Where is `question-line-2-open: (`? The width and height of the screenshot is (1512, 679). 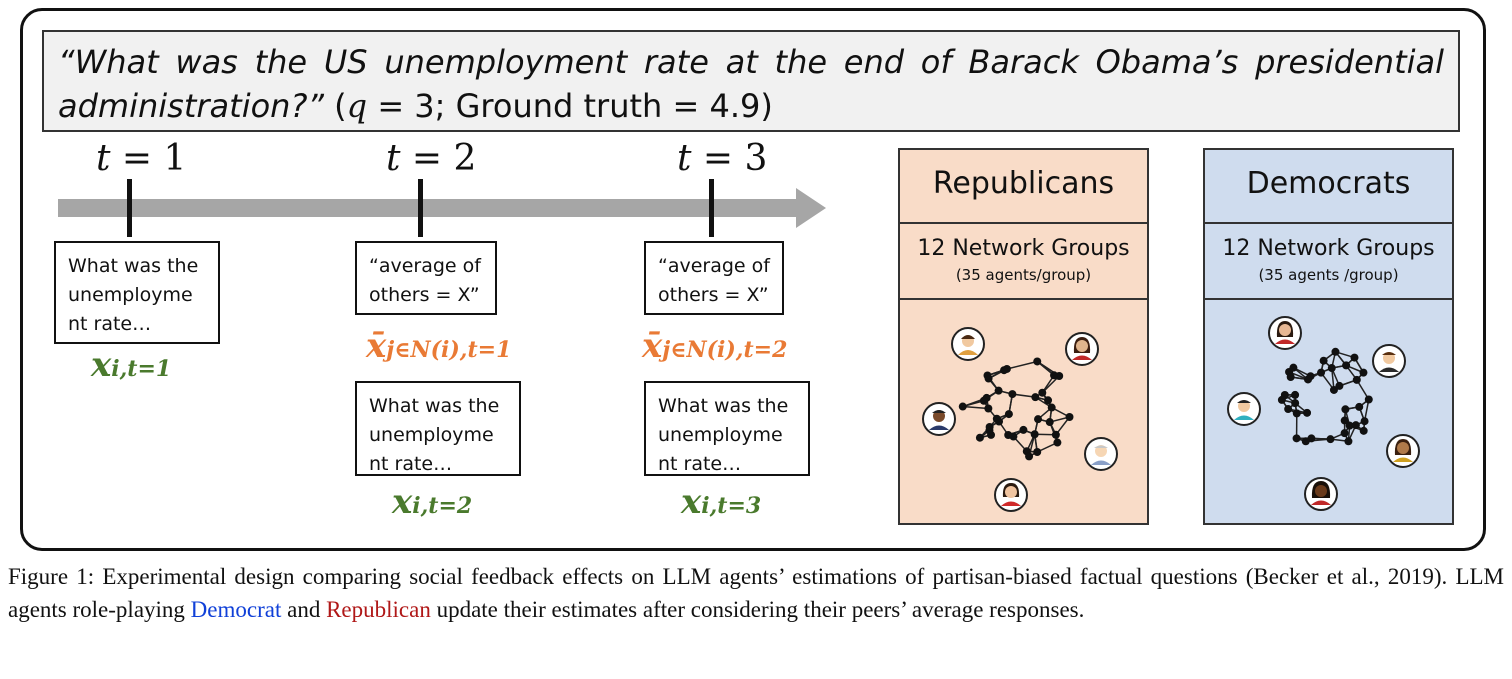
question-line-2-open: ( is located at coordinates (335, 106).